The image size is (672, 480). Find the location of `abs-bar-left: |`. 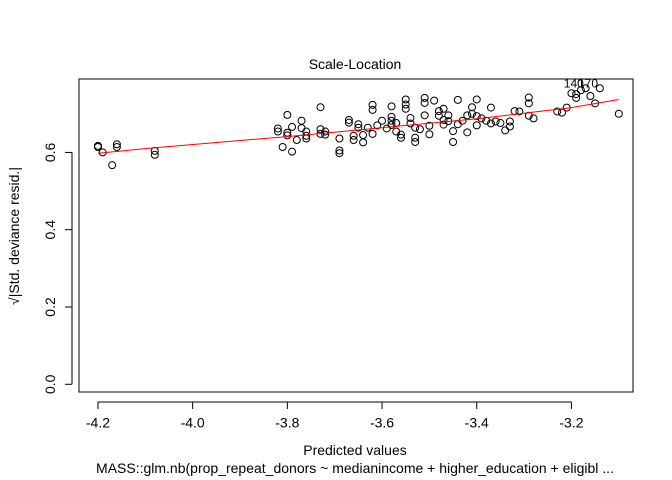

abs-bar-left: | is located at coordinates (14, 296).